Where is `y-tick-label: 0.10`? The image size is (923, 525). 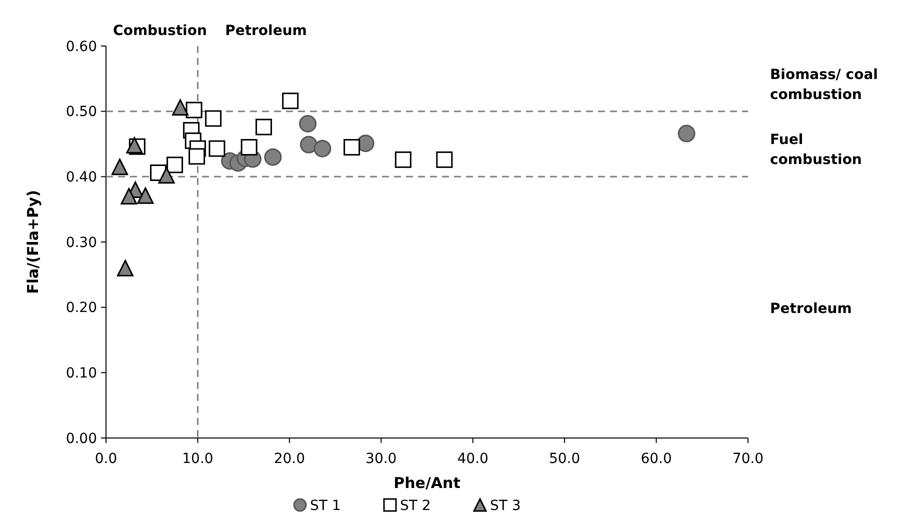 y-tick-label: 0.10 is located at coordinates (81, 374).